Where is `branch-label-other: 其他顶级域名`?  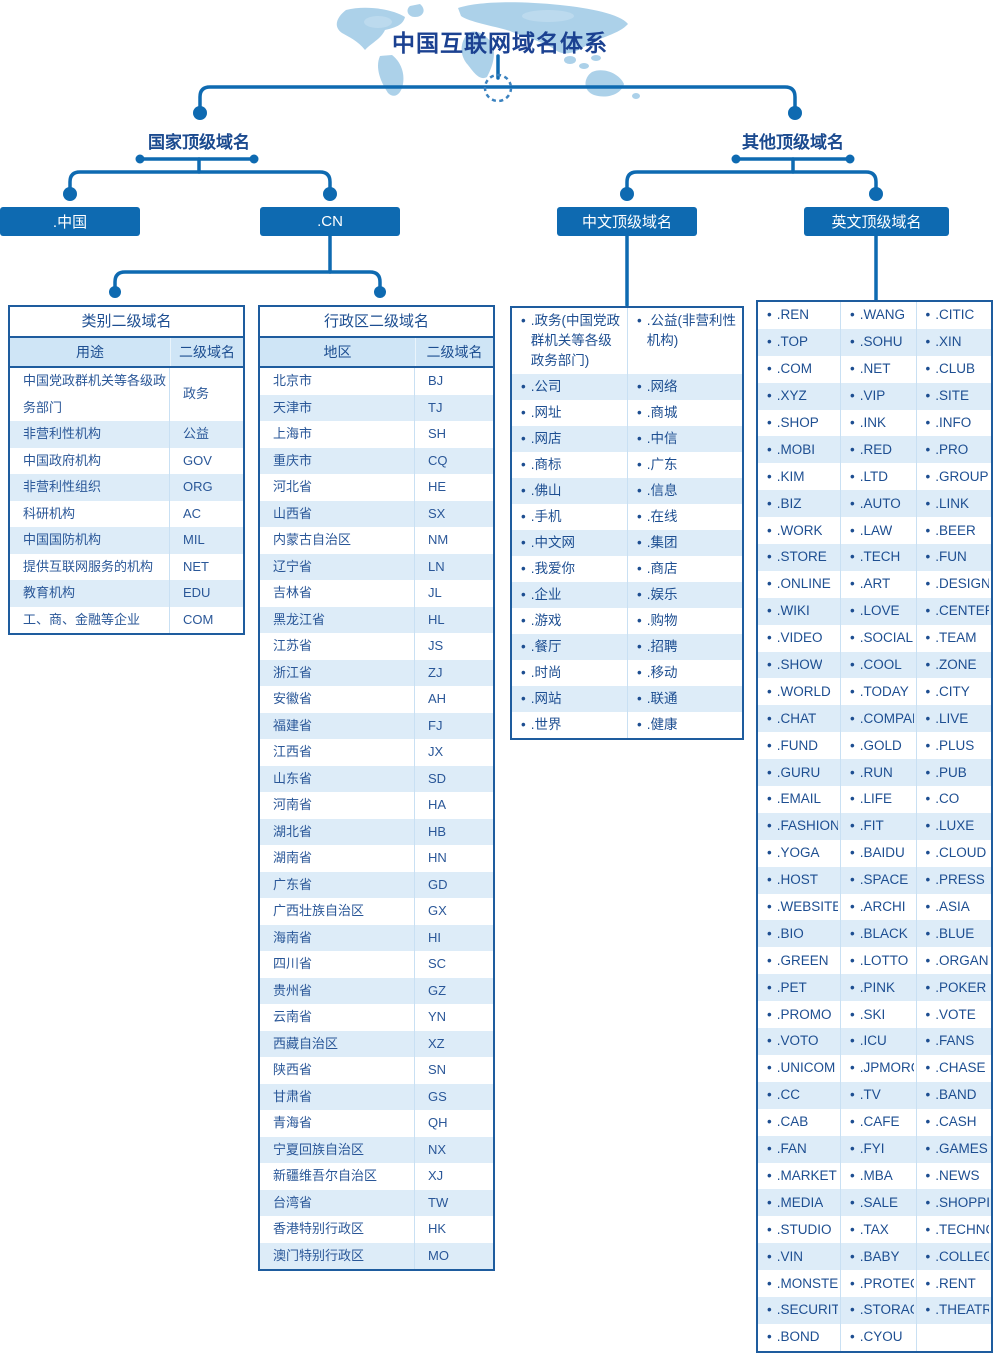 branch-label-other: 其他顶级域名 is located at coordinates (793, 142).